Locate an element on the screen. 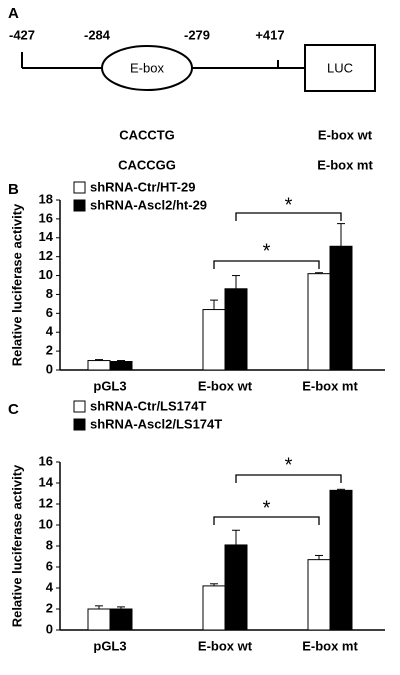 The height and width of the screenshot is (675, 400). position-label: +417 is located at coordinates (269, 34).